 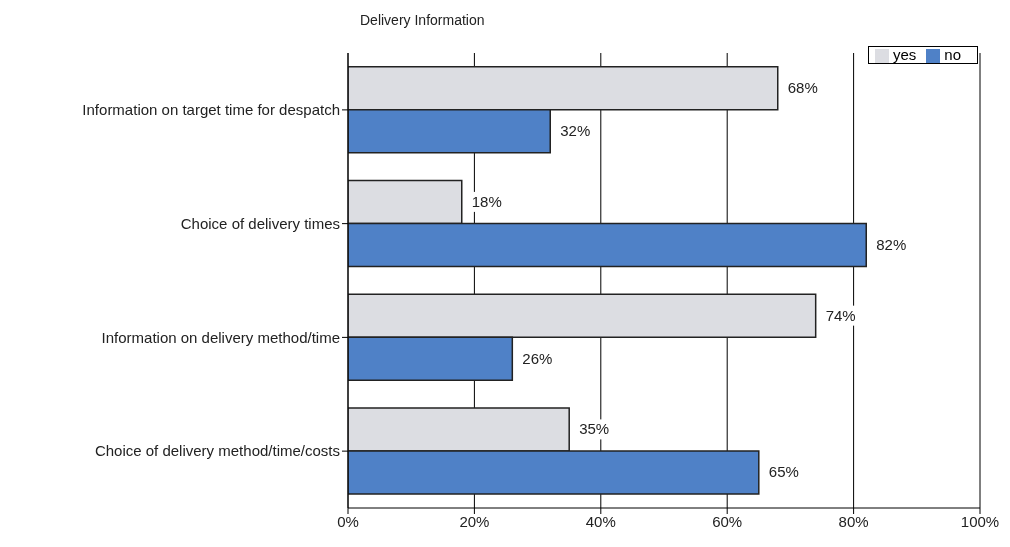 I want to click on x-tick-label: 80%, so click(x=853, y=521).